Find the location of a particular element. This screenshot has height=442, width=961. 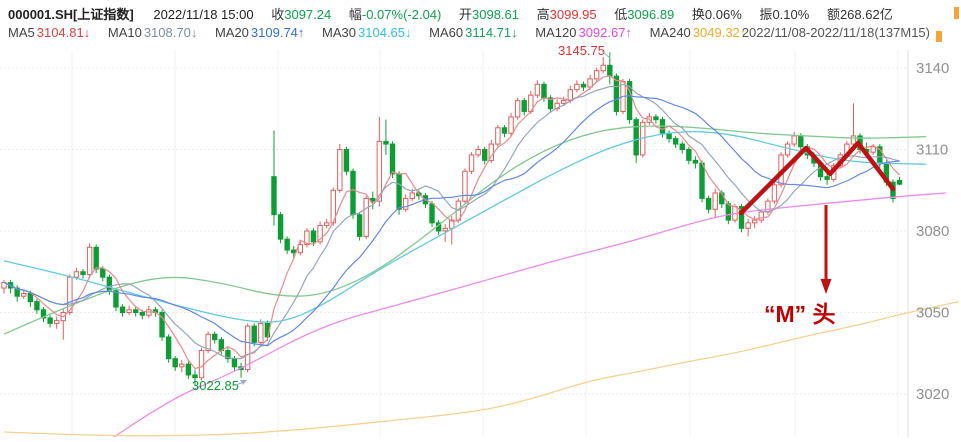

y-axis-labels: 3140 3110 3080 3050 3020 is located at coordinates (932, 231).